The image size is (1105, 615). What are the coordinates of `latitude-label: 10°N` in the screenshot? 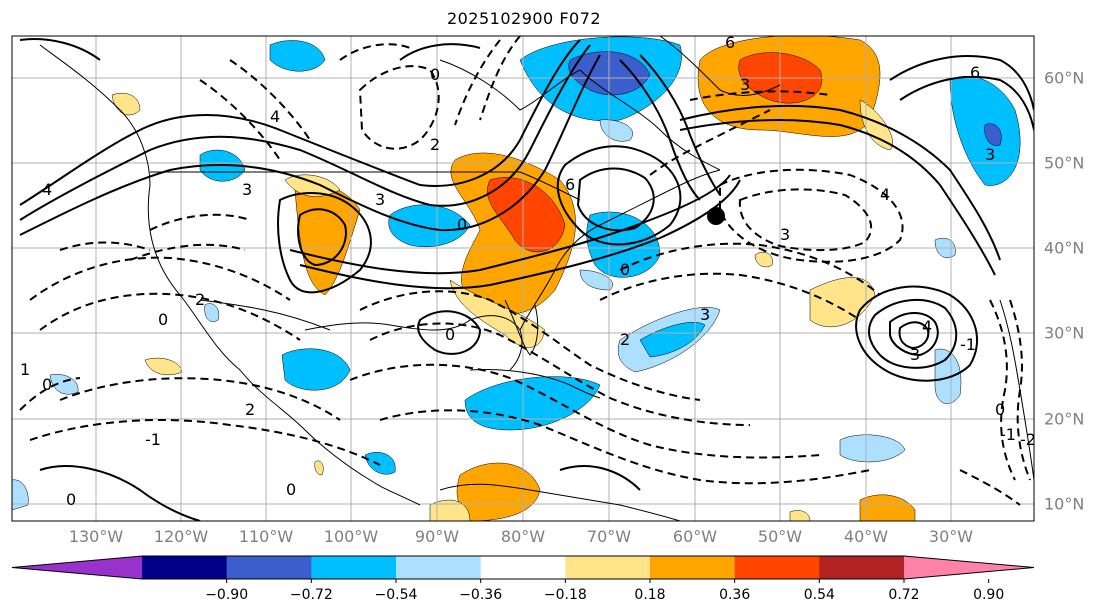 It's located at (1064, 504).